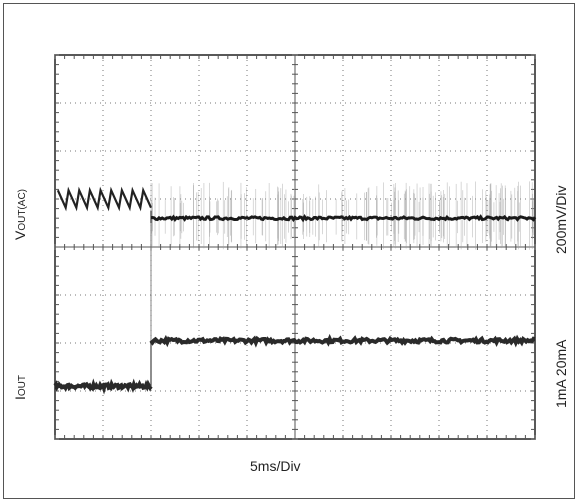  I want to click on iout-label-main: I, so click(20, 398).